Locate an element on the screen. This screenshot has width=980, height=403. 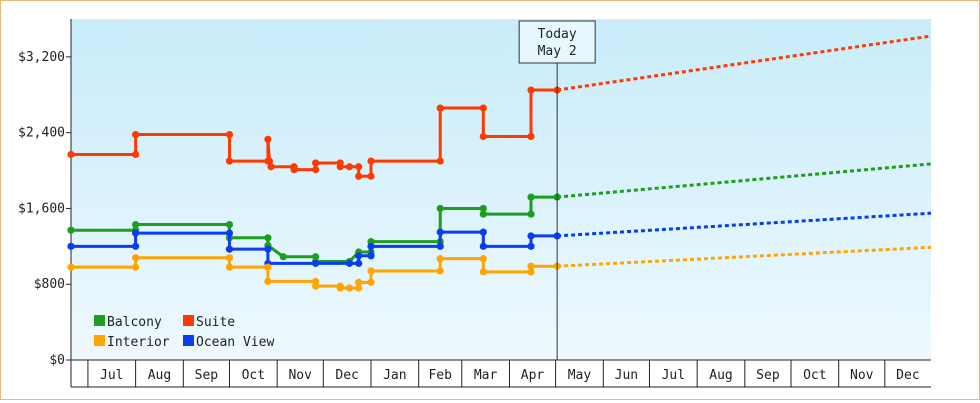
y-tick-label: $2,400 is located at coordinates (41, 133).